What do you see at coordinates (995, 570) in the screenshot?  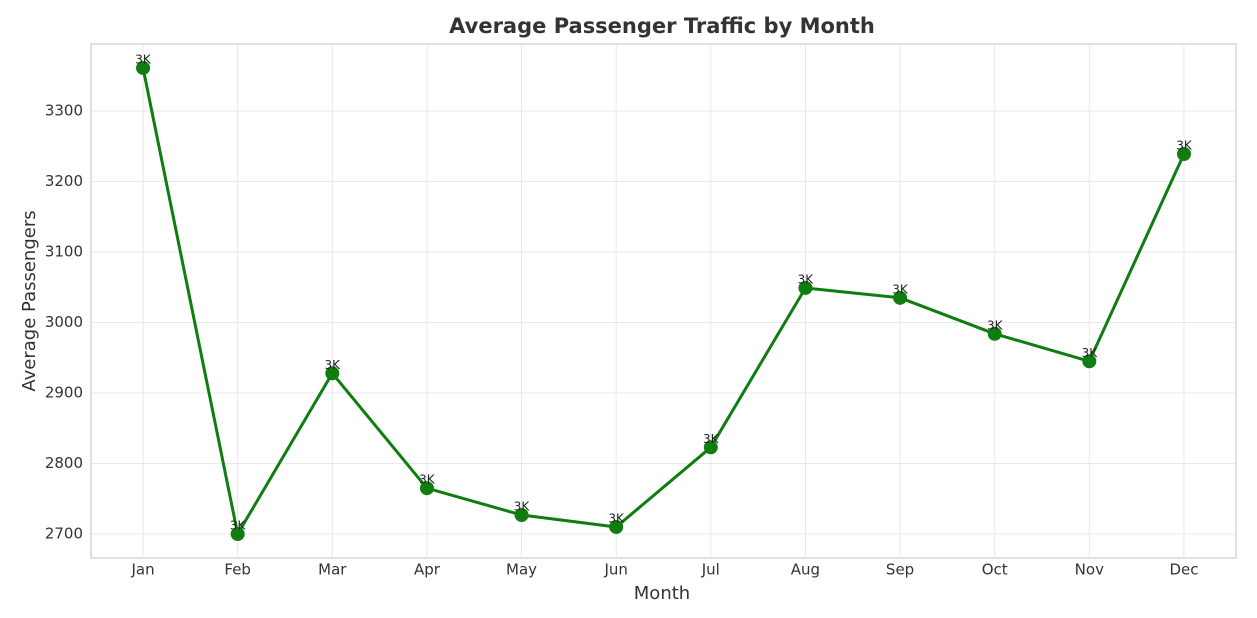 I see `x-tick-label: Oct` at bounding box center [995, 570].